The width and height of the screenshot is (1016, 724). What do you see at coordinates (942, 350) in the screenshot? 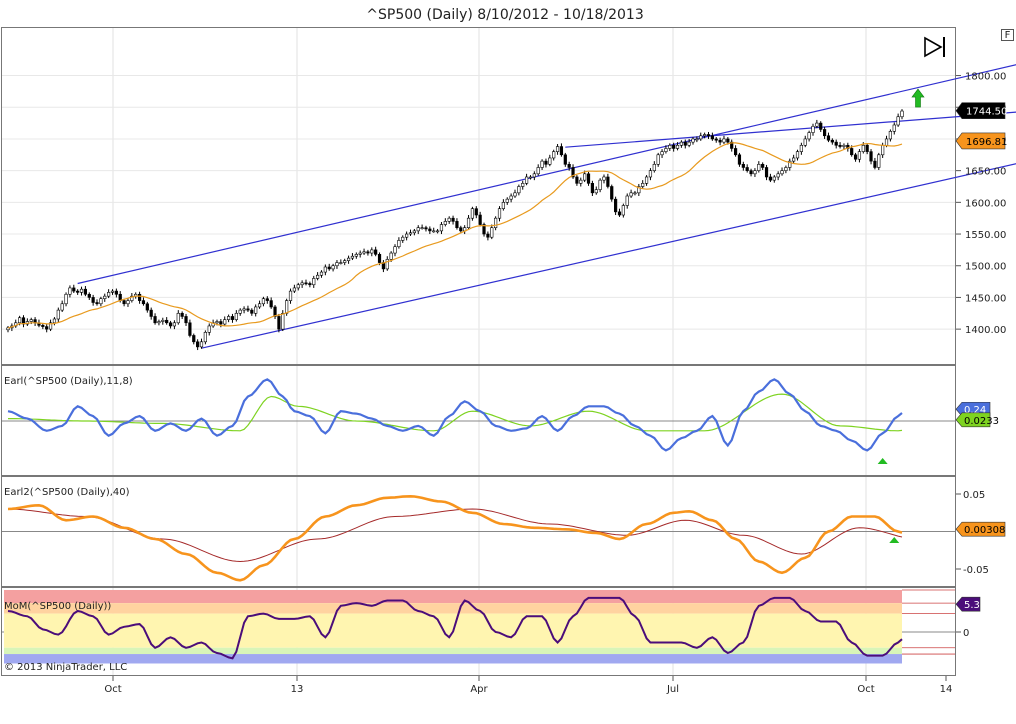
I see `value-badges: 1744.50 1696.81 0.240.0233 0.00308 5.3` at bounding box center [942, 350].